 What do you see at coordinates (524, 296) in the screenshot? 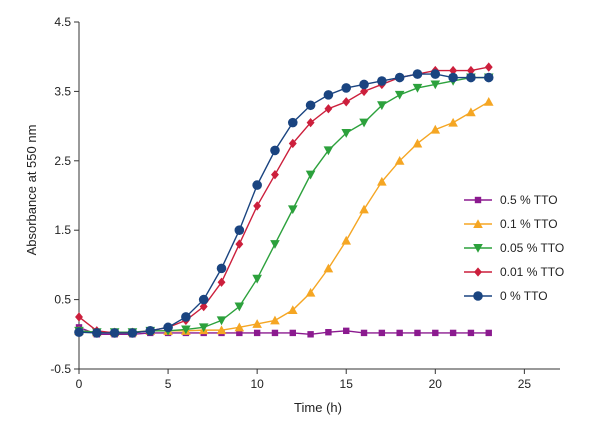
I see `legend-label: 0 % TTO` at bounding box center [524, 296].